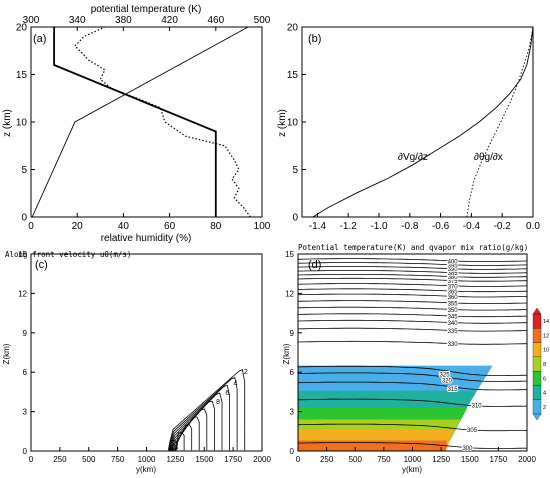 The height and width of the screenshot is (478, 550). I want to click on colorbar-top-arrow, so click(537, 311).